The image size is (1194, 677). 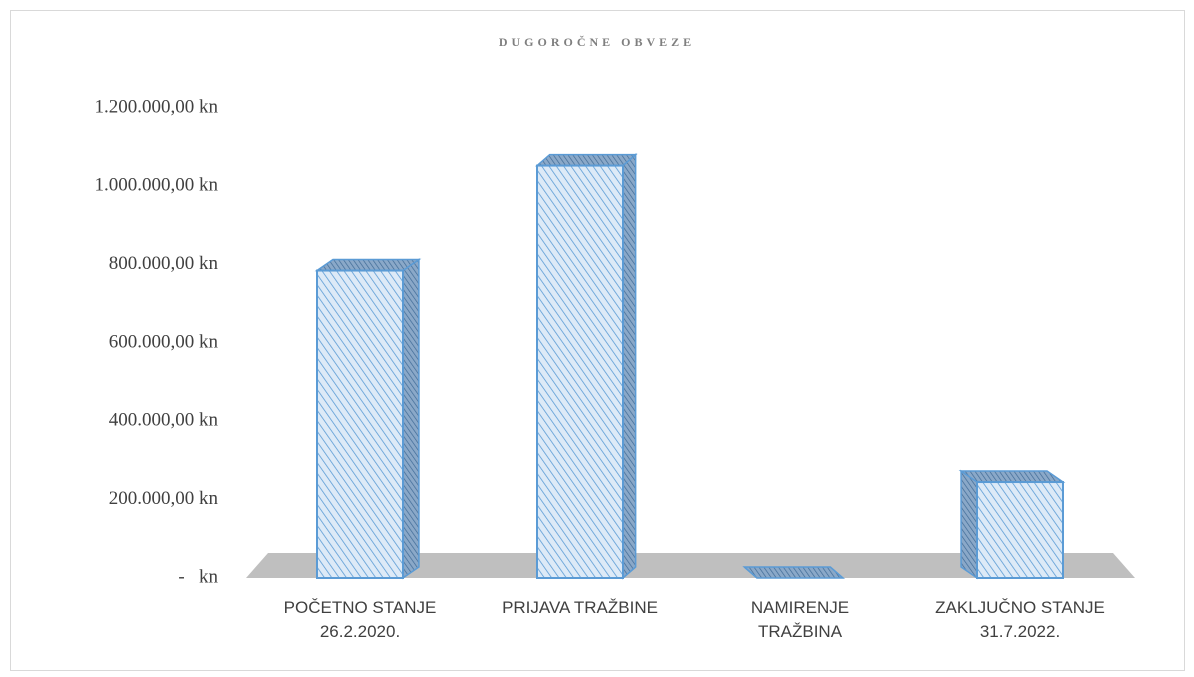 What do you see at coordinates (597, 42) in the screenshot?
I see `chart-title: DUGOROČNE OBVEZE` at bounding box center [597, 42].